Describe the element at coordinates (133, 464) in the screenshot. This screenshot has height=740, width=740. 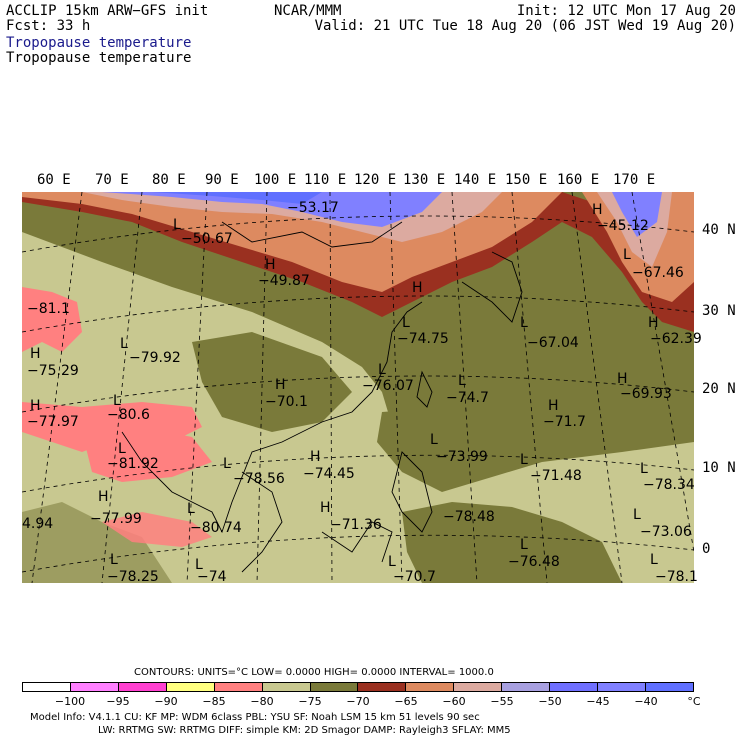
I see `temperature-value: −81.92` at that location.